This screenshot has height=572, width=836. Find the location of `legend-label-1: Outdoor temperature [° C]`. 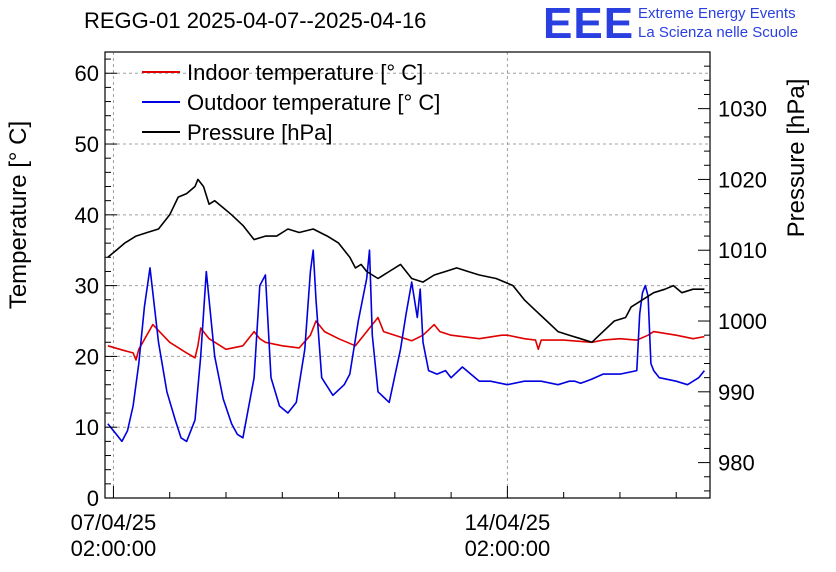

legend-label-1: Outdoor temperature [° C] is located at coordinates (313, 102).